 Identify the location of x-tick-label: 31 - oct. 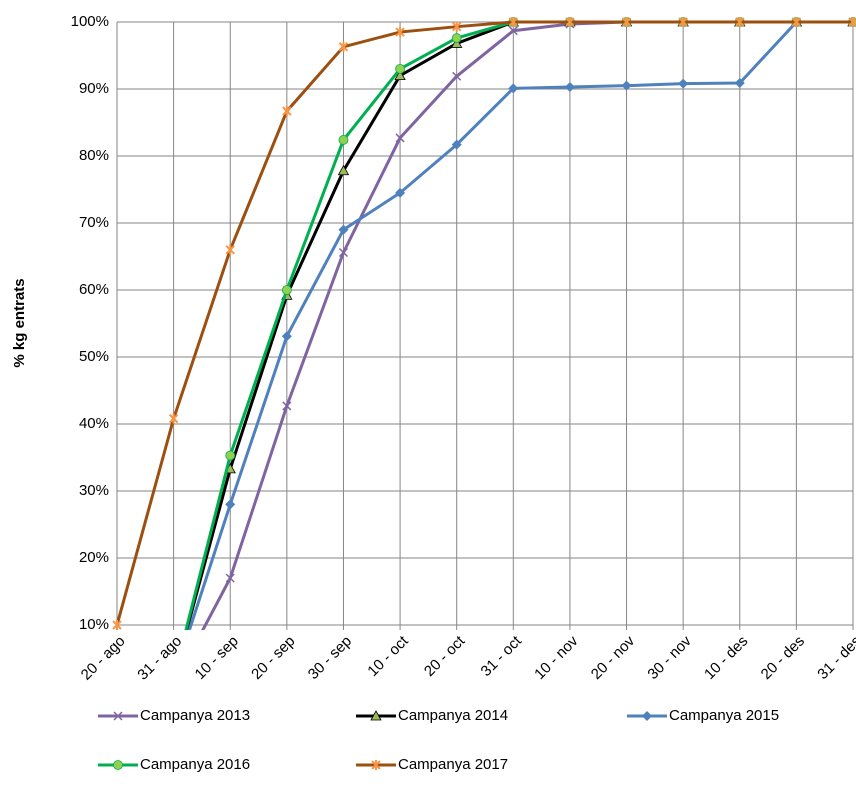
(502, 656).